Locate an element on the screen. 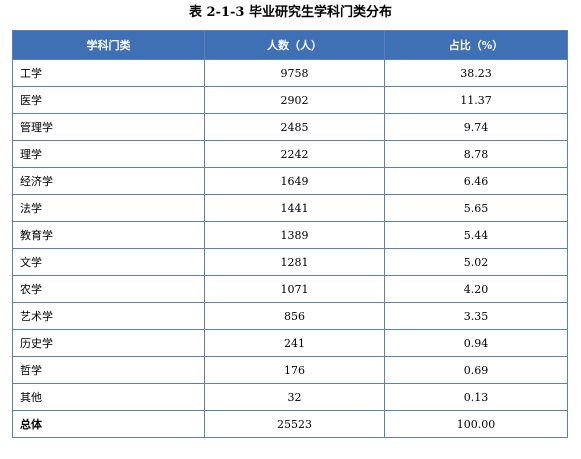  table-caption: 表 2-1-3 毕业研究生学科门类分布 is located at coordinates (290, 12).